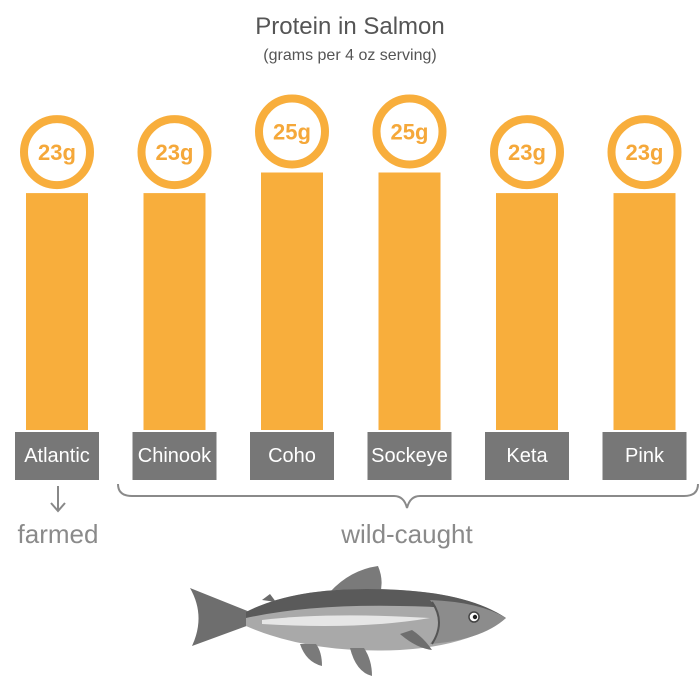 The width and height of the screenshot is (700, 686). I want to click on category-label-pink: Pink, so click(645, 456).